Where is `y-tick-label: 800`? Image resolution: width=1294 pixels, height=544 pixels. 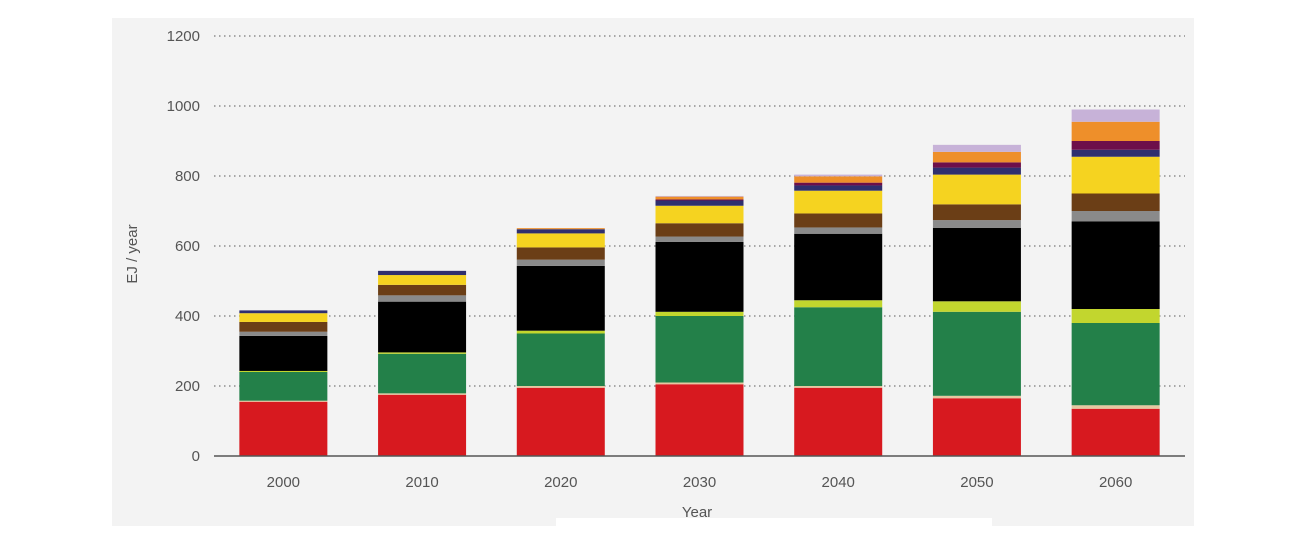 y-tick-label: 800 is located at coordinates (187, 176).